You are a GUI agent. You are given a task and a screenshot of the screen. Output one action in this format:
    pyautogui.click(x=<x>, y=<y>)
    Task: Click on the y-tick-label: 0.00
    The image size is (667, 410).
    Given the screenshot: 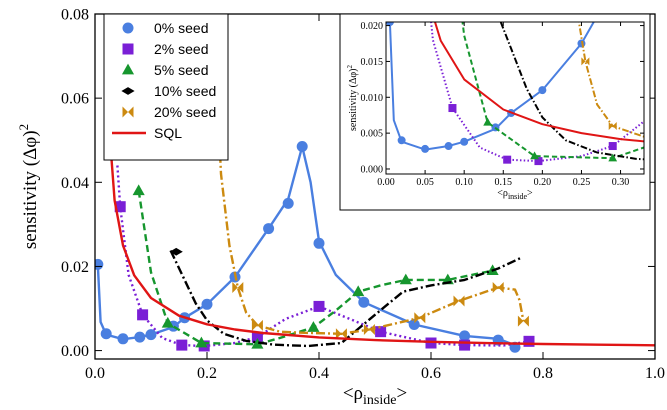 What is the action you would take?
    pyautogui.click(x=75, y=351)
    